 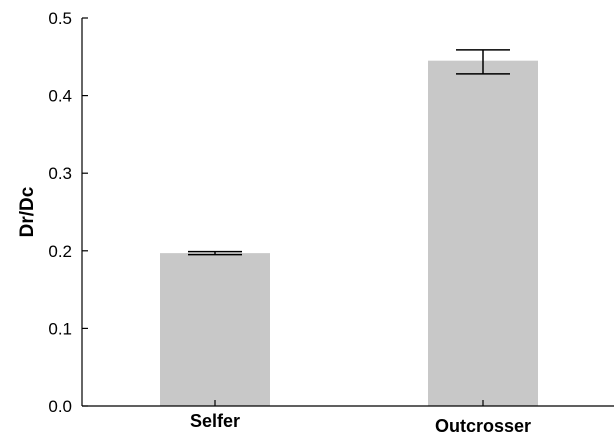 I want to click on y-tick-label: 0.3, so click(x=60, y=173).